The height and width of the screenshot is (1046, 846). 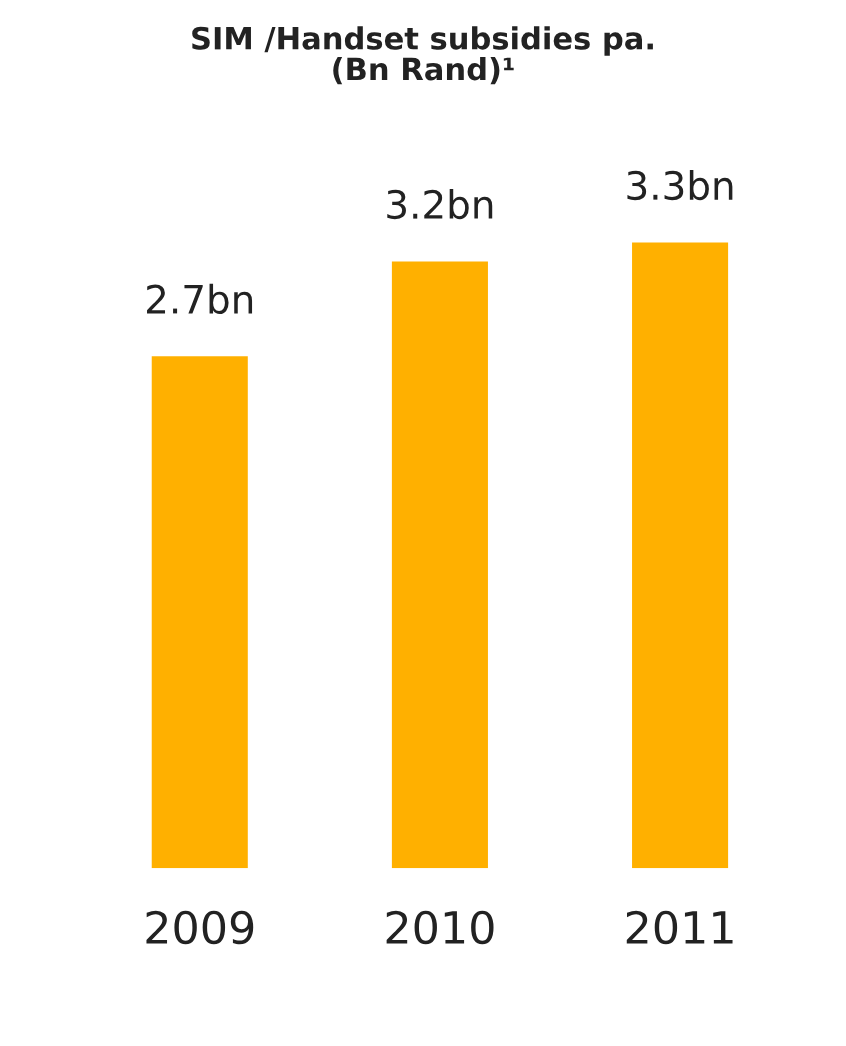 I want to click on x-tick-label: 2010, so click(x=440, y=927).